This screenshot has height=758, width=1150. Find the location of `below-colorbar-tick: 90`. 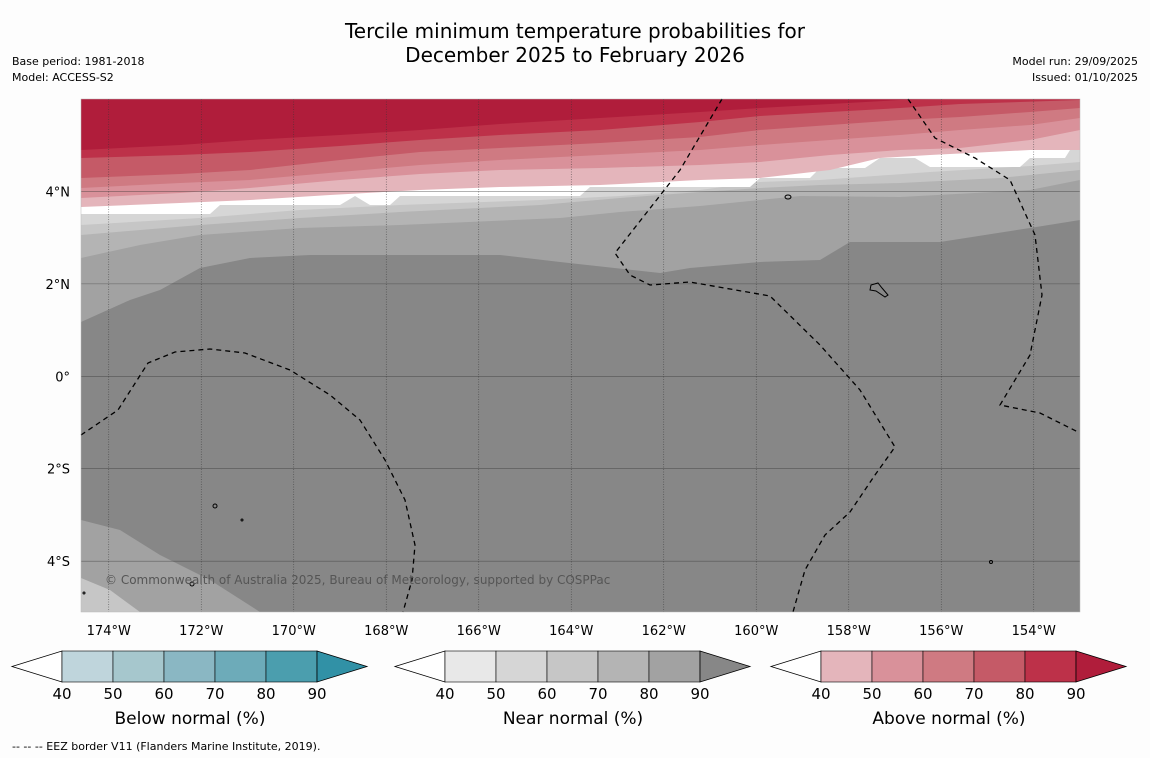

below-colorbar-tick: 90 is located at coordinates (316, 694).